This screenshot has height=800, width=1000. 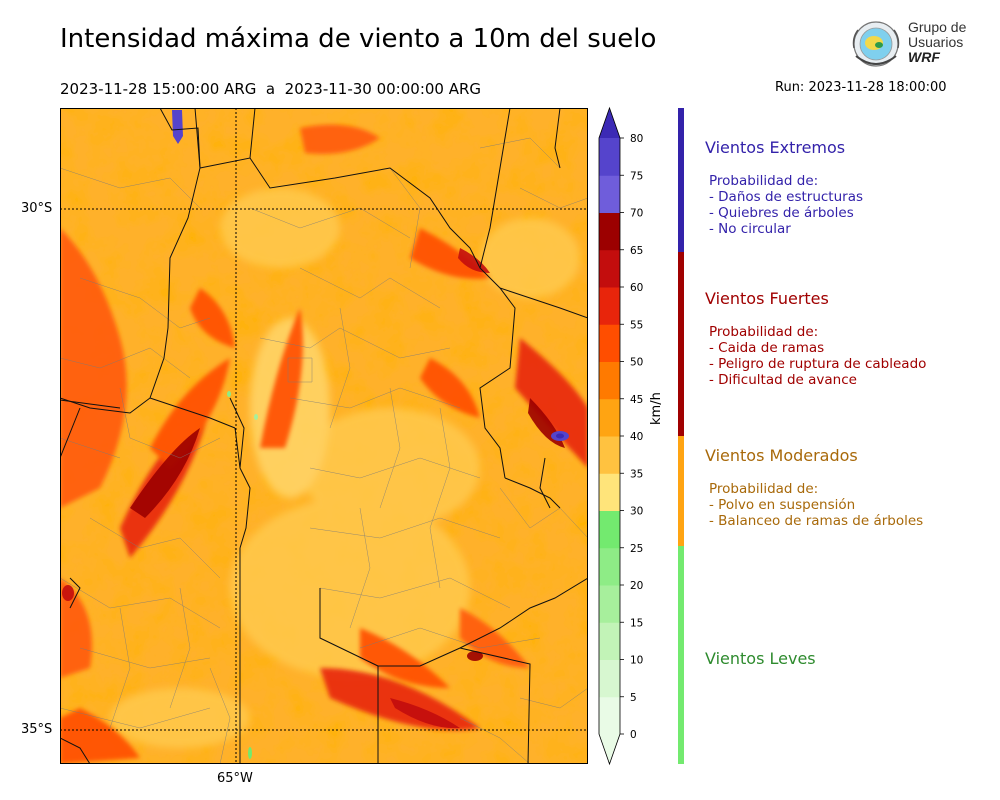 What do you see at coordinates (681, 180) in the screenshot?
I see `category-bar-extreme` at bounding box center [681, 180].